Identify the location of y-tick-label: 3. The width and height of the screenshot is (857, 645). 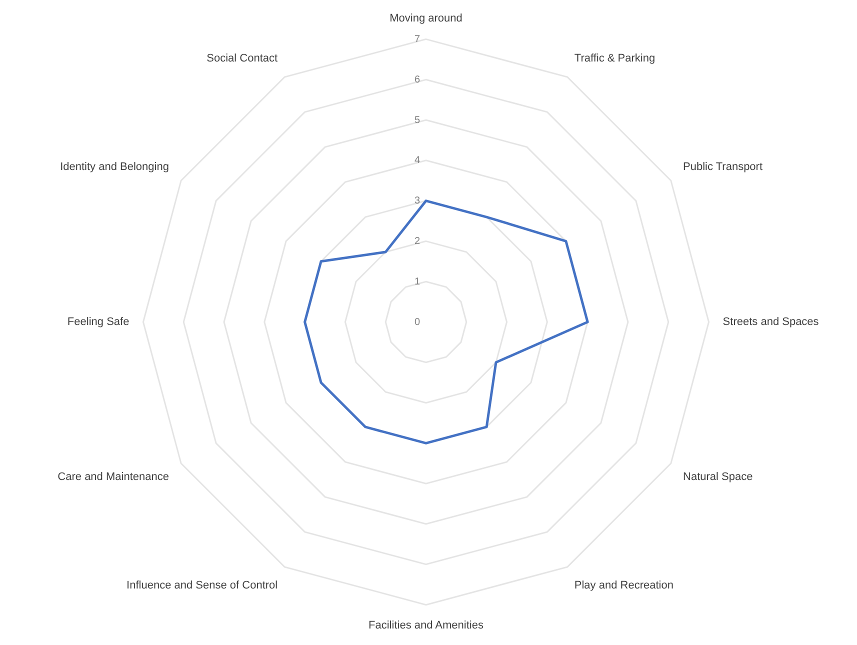
(417, 201).